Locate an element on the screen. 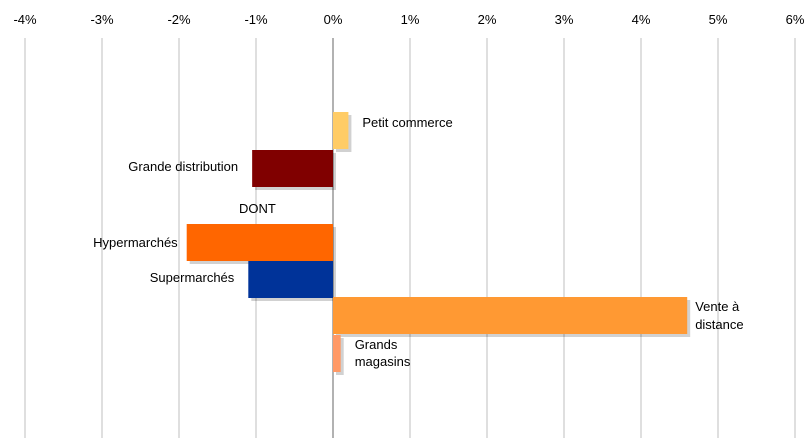 The image size is (808, 441). bar-label: Supermarchés is located at coordinates (192, 277).